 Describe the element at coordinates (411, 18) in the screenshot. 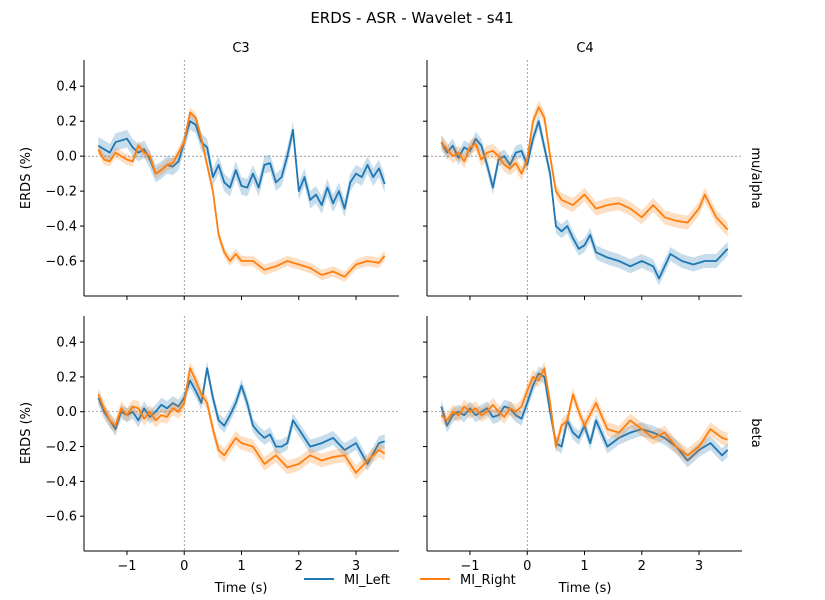

I see `figure-title: ERDS - ASR - Wavelet - s41` at that location.